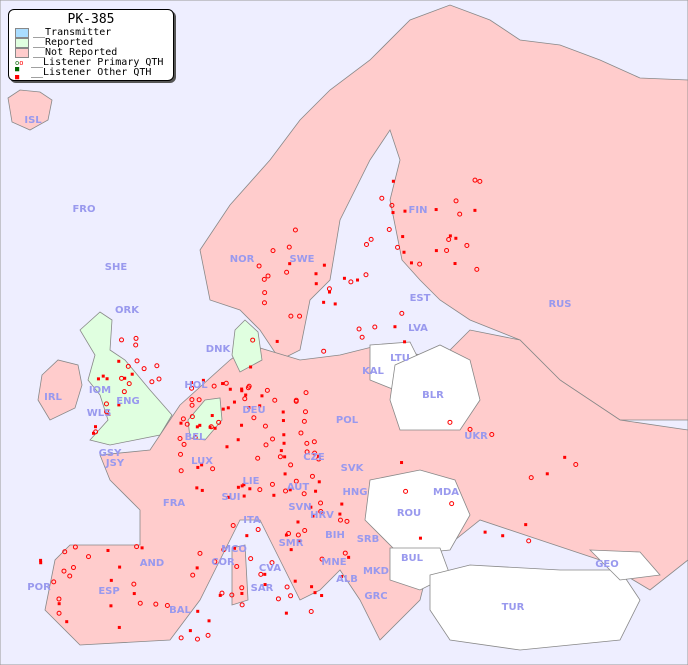  I want to click on country-label-rus: RUS, so click(559, 304).